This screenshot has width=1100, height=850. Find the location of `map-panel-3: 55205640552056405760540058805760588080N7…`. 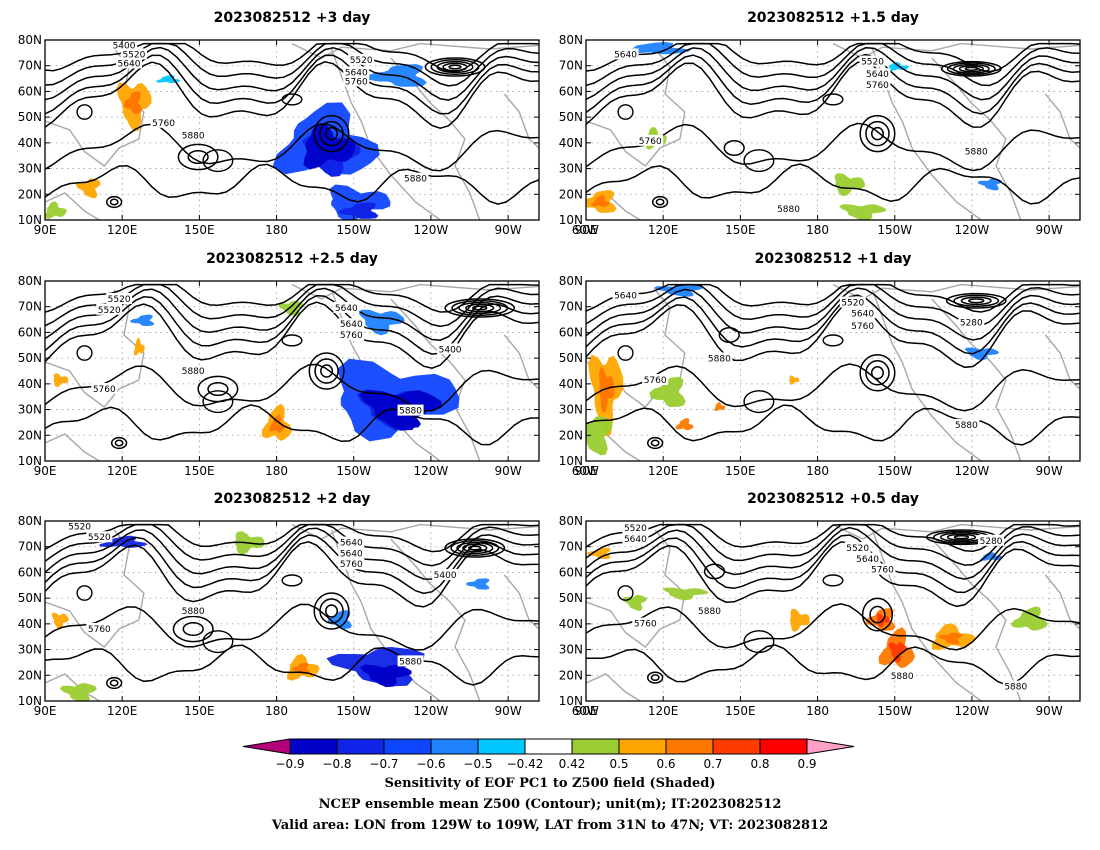

map-panel-3: 55205640552056405760540058805760588080N7… is located at coordinates (308, 364).